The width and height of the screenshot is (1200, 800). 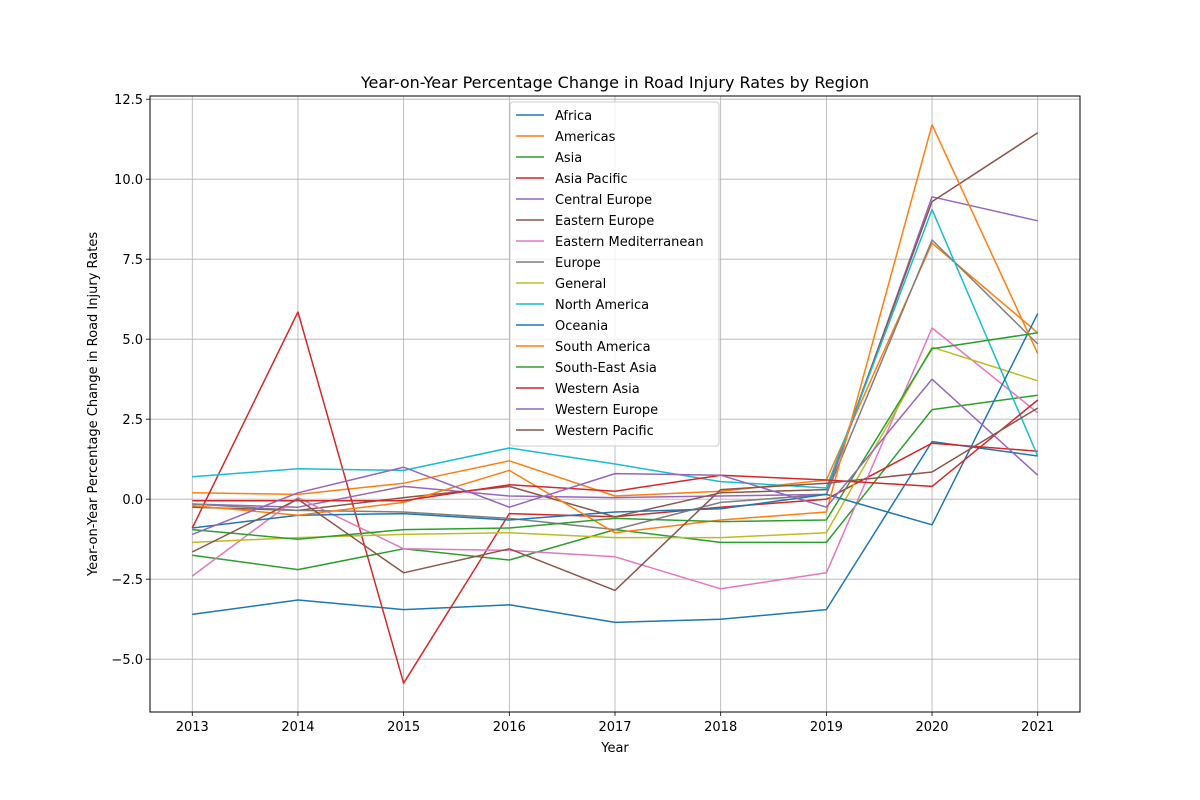 I want to click on x-tick-label: 2019, so click(x=826, y=727).